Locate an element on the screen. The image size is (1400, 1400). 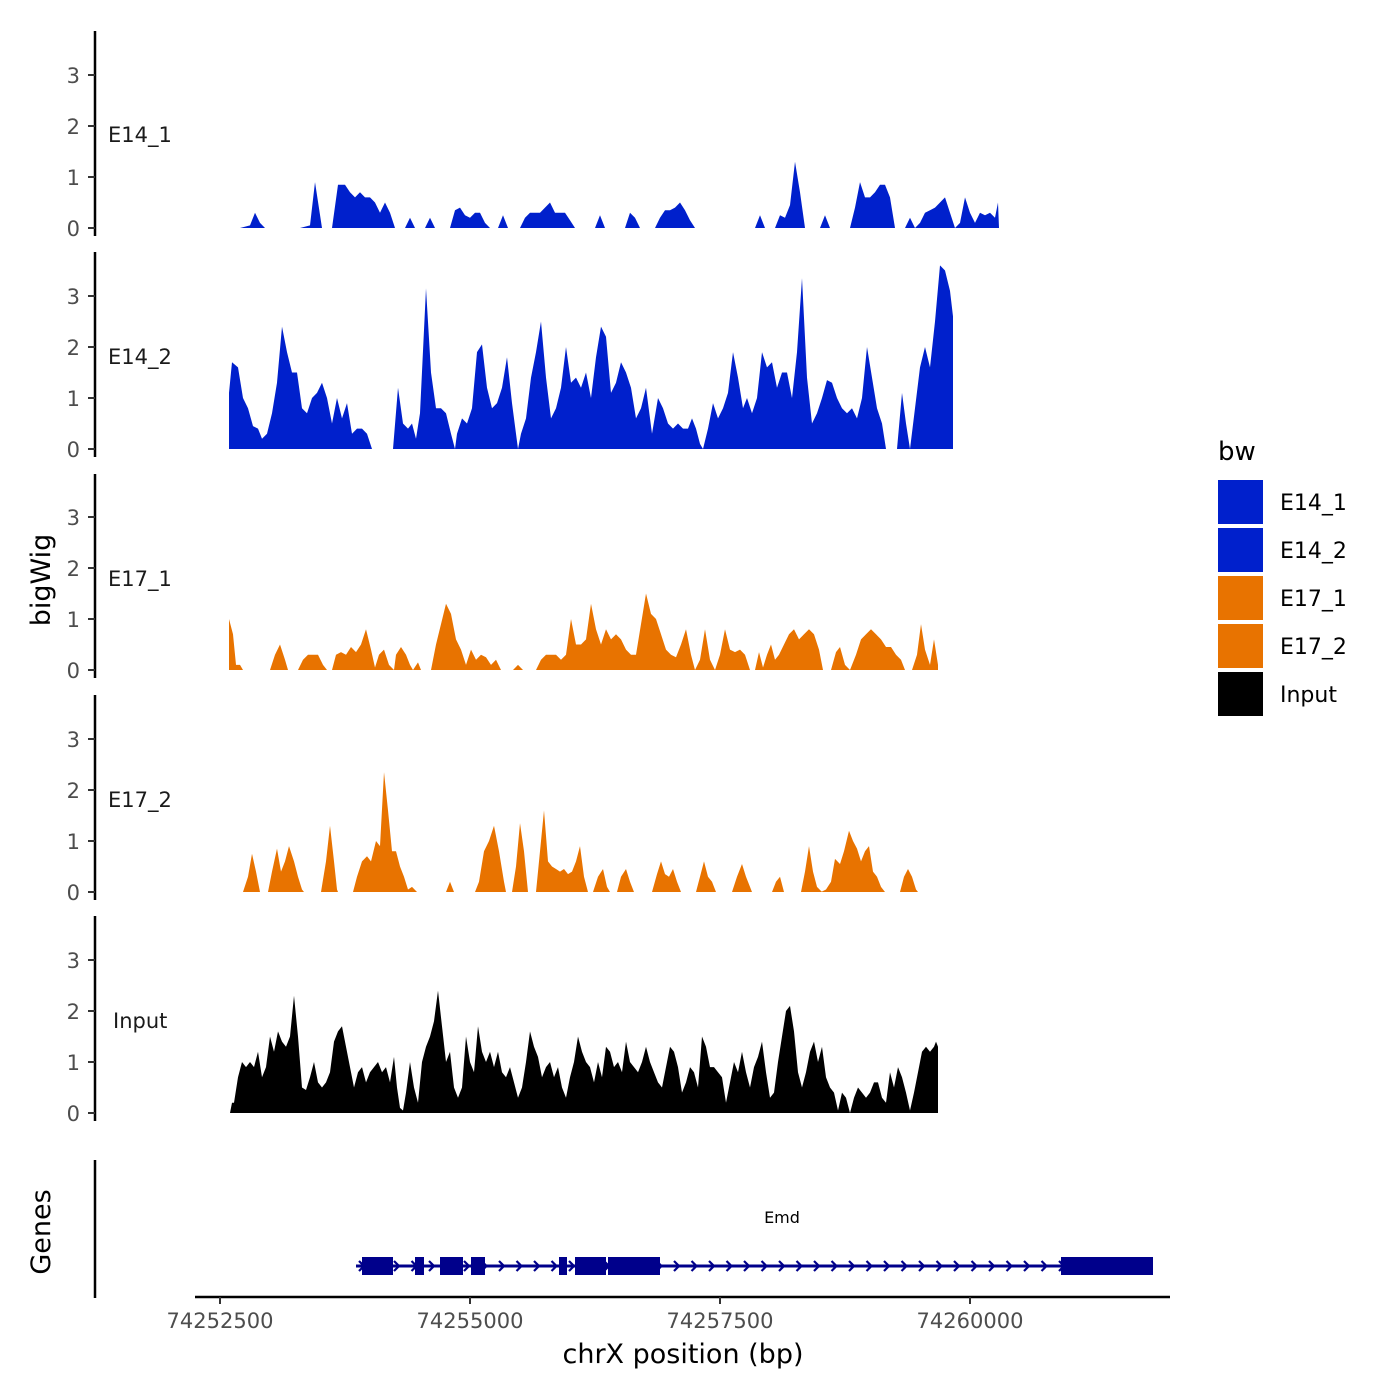
track-E17_1: 0 1 2 3 E17_1 is located at coordinates (502, 578).